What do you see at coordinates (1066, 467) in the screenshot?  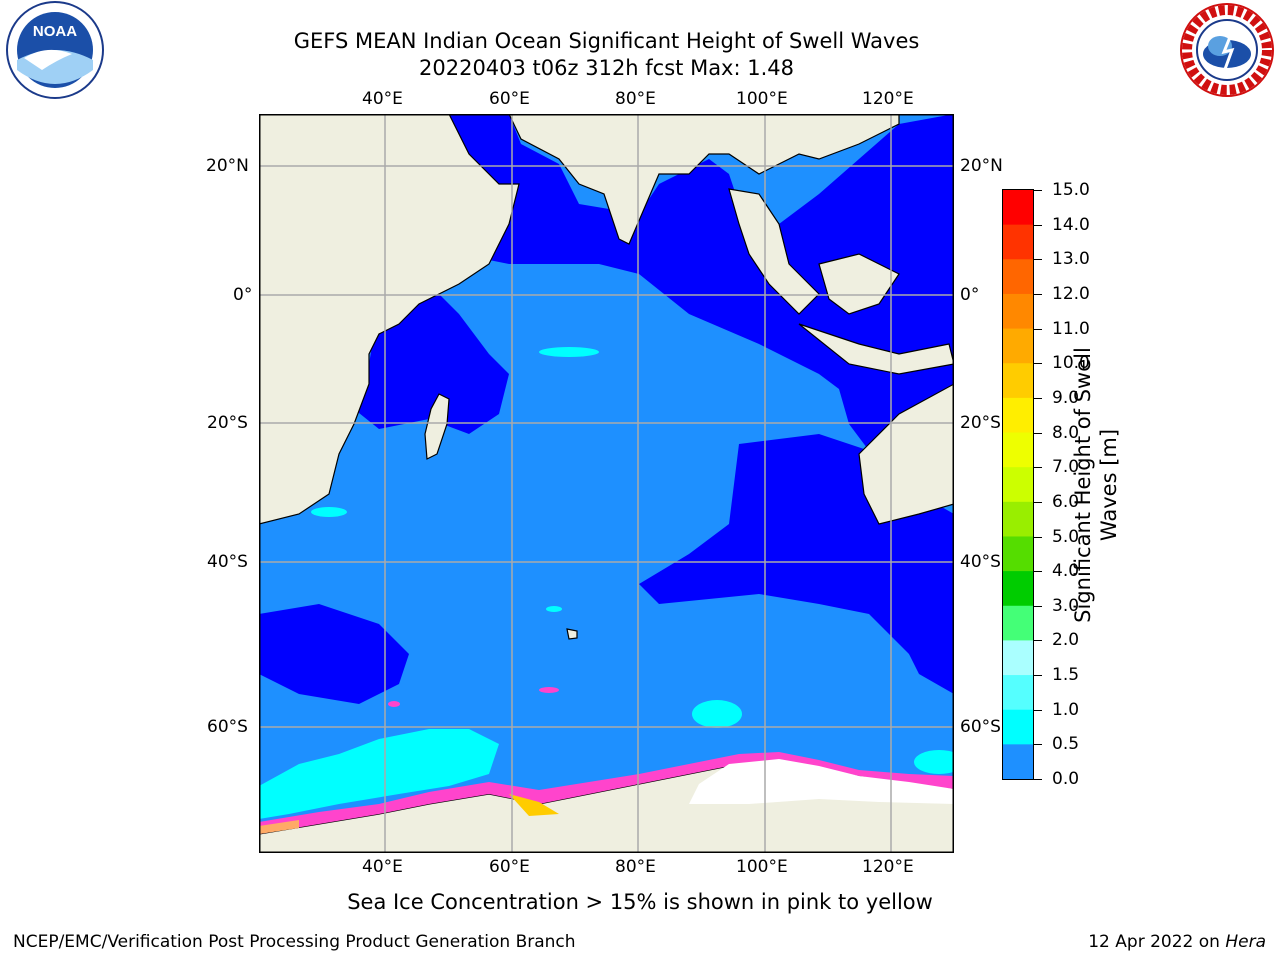 I see `colorbar-tick-label: 7.0` at bounding box center [1066, 467].